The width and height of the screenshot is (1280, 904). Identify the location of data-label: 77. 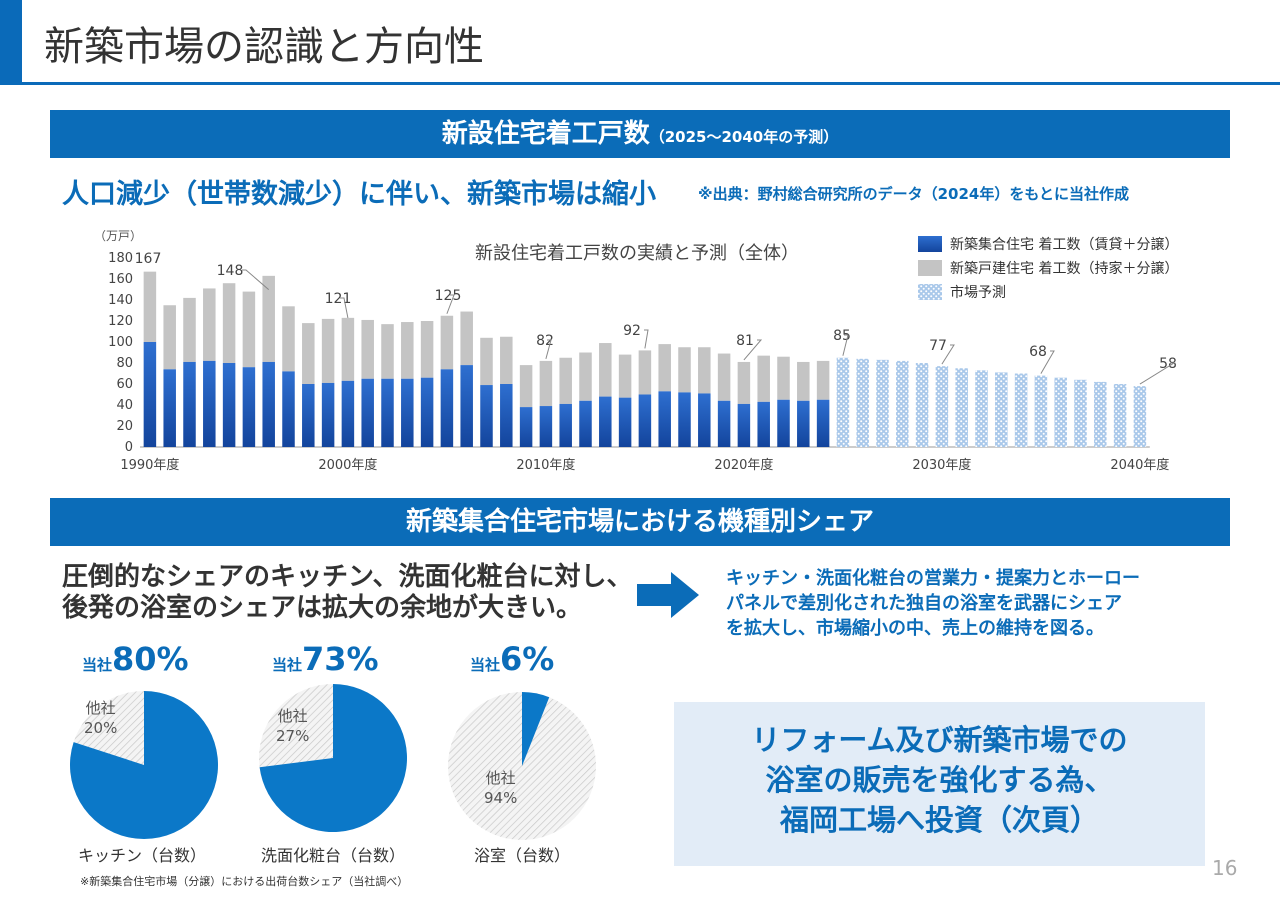
(938, 346).